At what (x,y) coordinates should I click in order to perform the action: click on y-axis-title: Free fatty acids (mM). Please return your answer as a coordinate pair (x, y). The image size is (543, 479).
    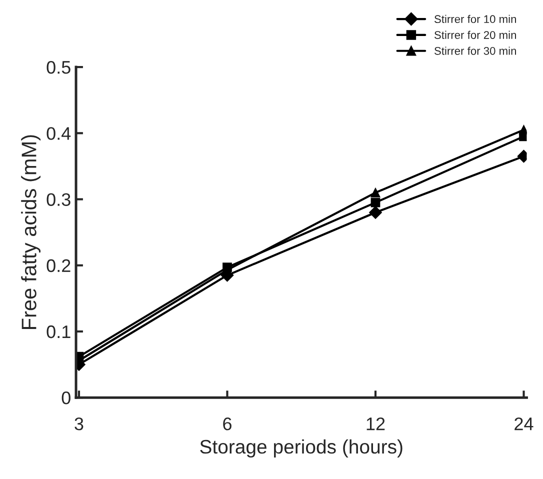
    Looking at the image, I should click on (31, 232).